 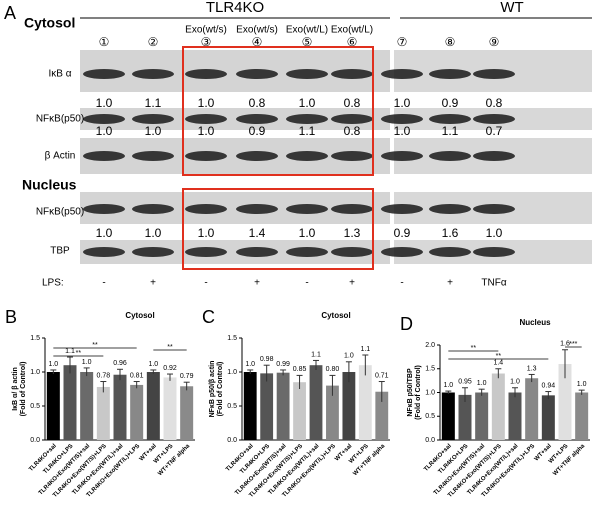 What do you see at coordinates (565, 344) in the screenshot?
I see `value-label: 1.6` at bounding box center [565, 344].